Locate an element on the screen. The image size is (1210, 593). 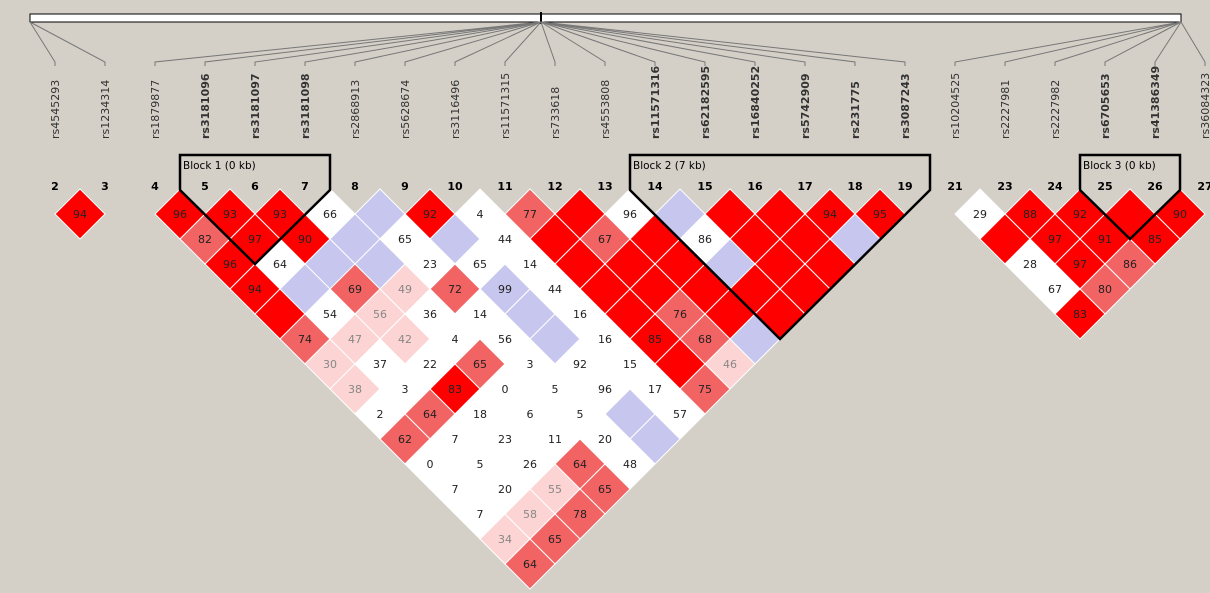
ld-value-label: 36 is located at coordinates (430, 314).